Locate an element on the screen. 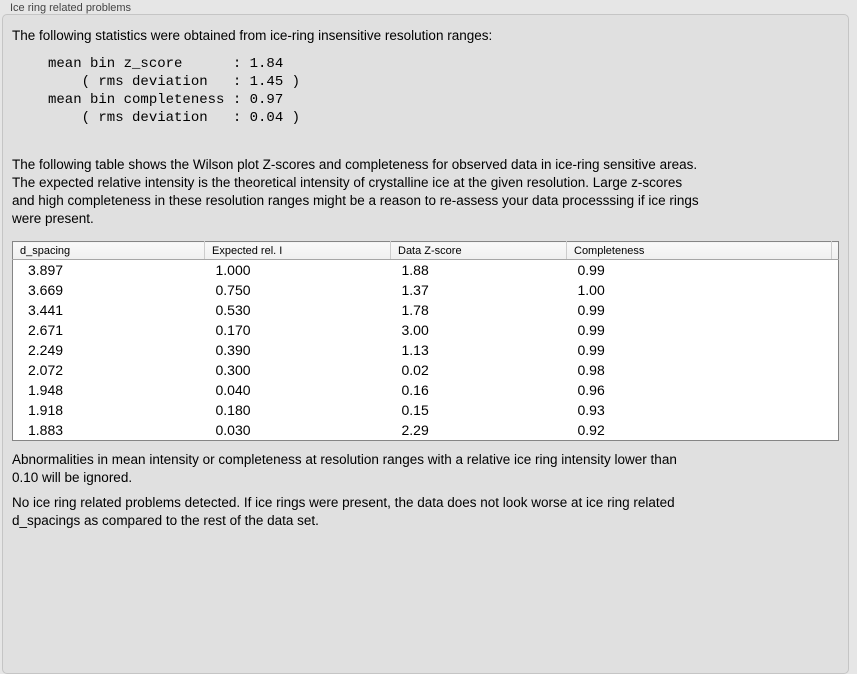  column-header-d-spacing: d_spacing is located at coordinates (108, 250).